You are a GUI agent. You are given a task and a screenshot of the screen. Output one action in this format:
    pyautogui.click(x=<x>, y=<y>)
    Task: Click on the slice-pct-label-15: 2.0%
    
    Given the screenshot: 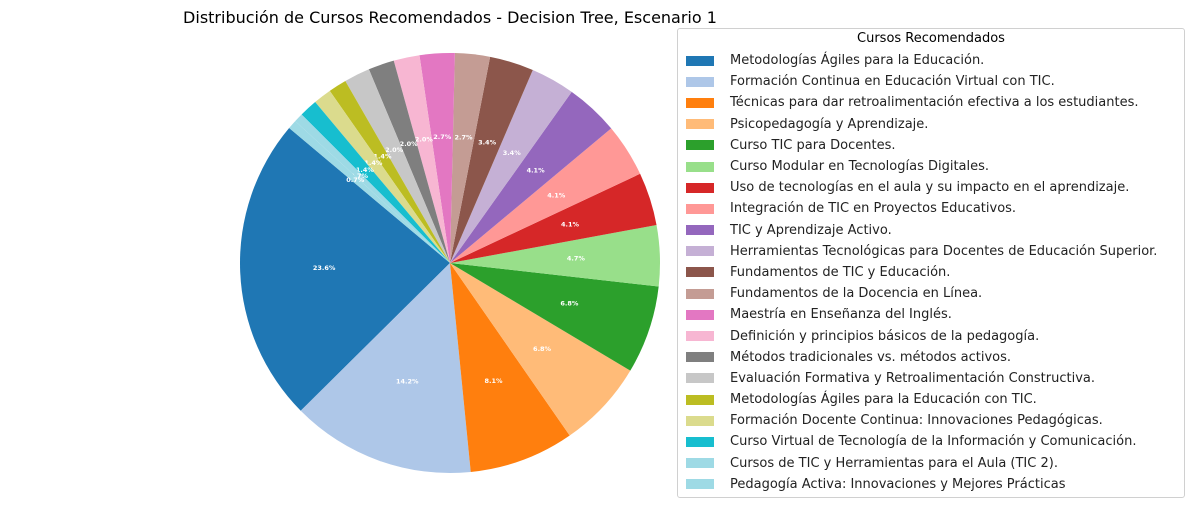 What is the action you would take?
    pyautogui.click(x=409, y=144)
    